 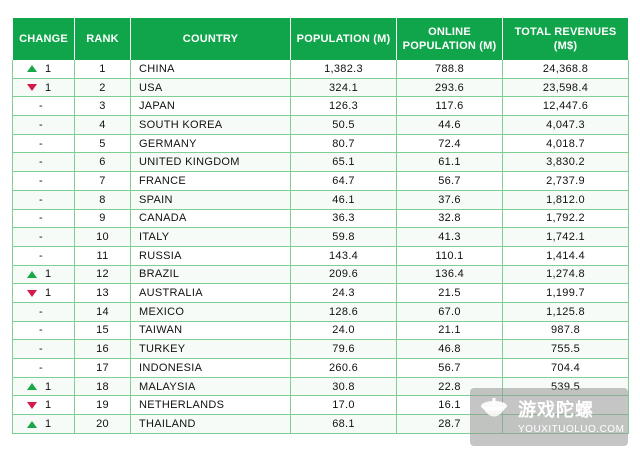 What do you see at coordinates (102, 162) in the screenshot?
I see `rank-cell: 6` at bounding box center [102, 162].